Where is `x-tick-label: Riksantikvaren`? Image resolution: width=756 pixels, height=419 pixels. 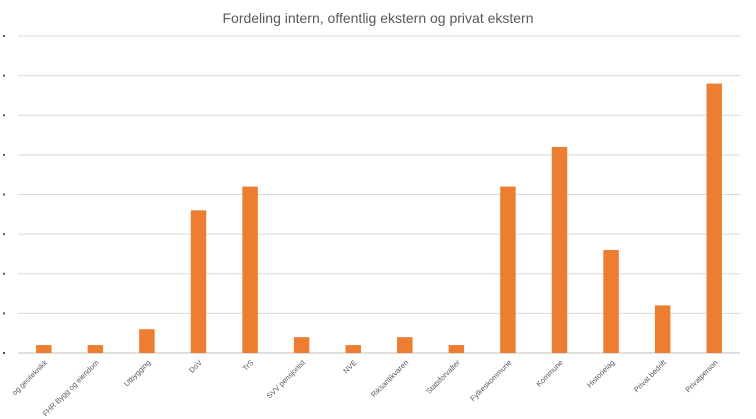 x-tick-label: Riksantikvaren is located at coordinates (389, 378).